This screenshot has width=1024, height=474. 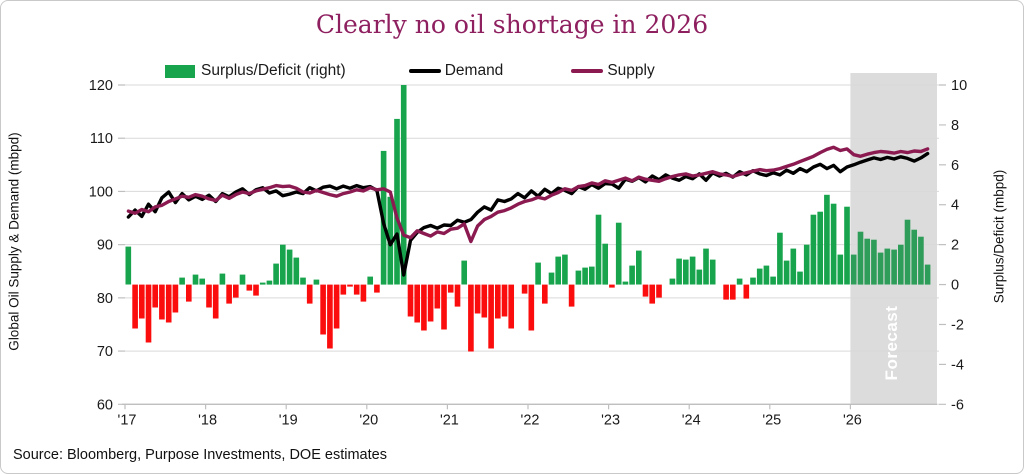 I want to click on left-tick-label: 80, so click(x=105, y=299).